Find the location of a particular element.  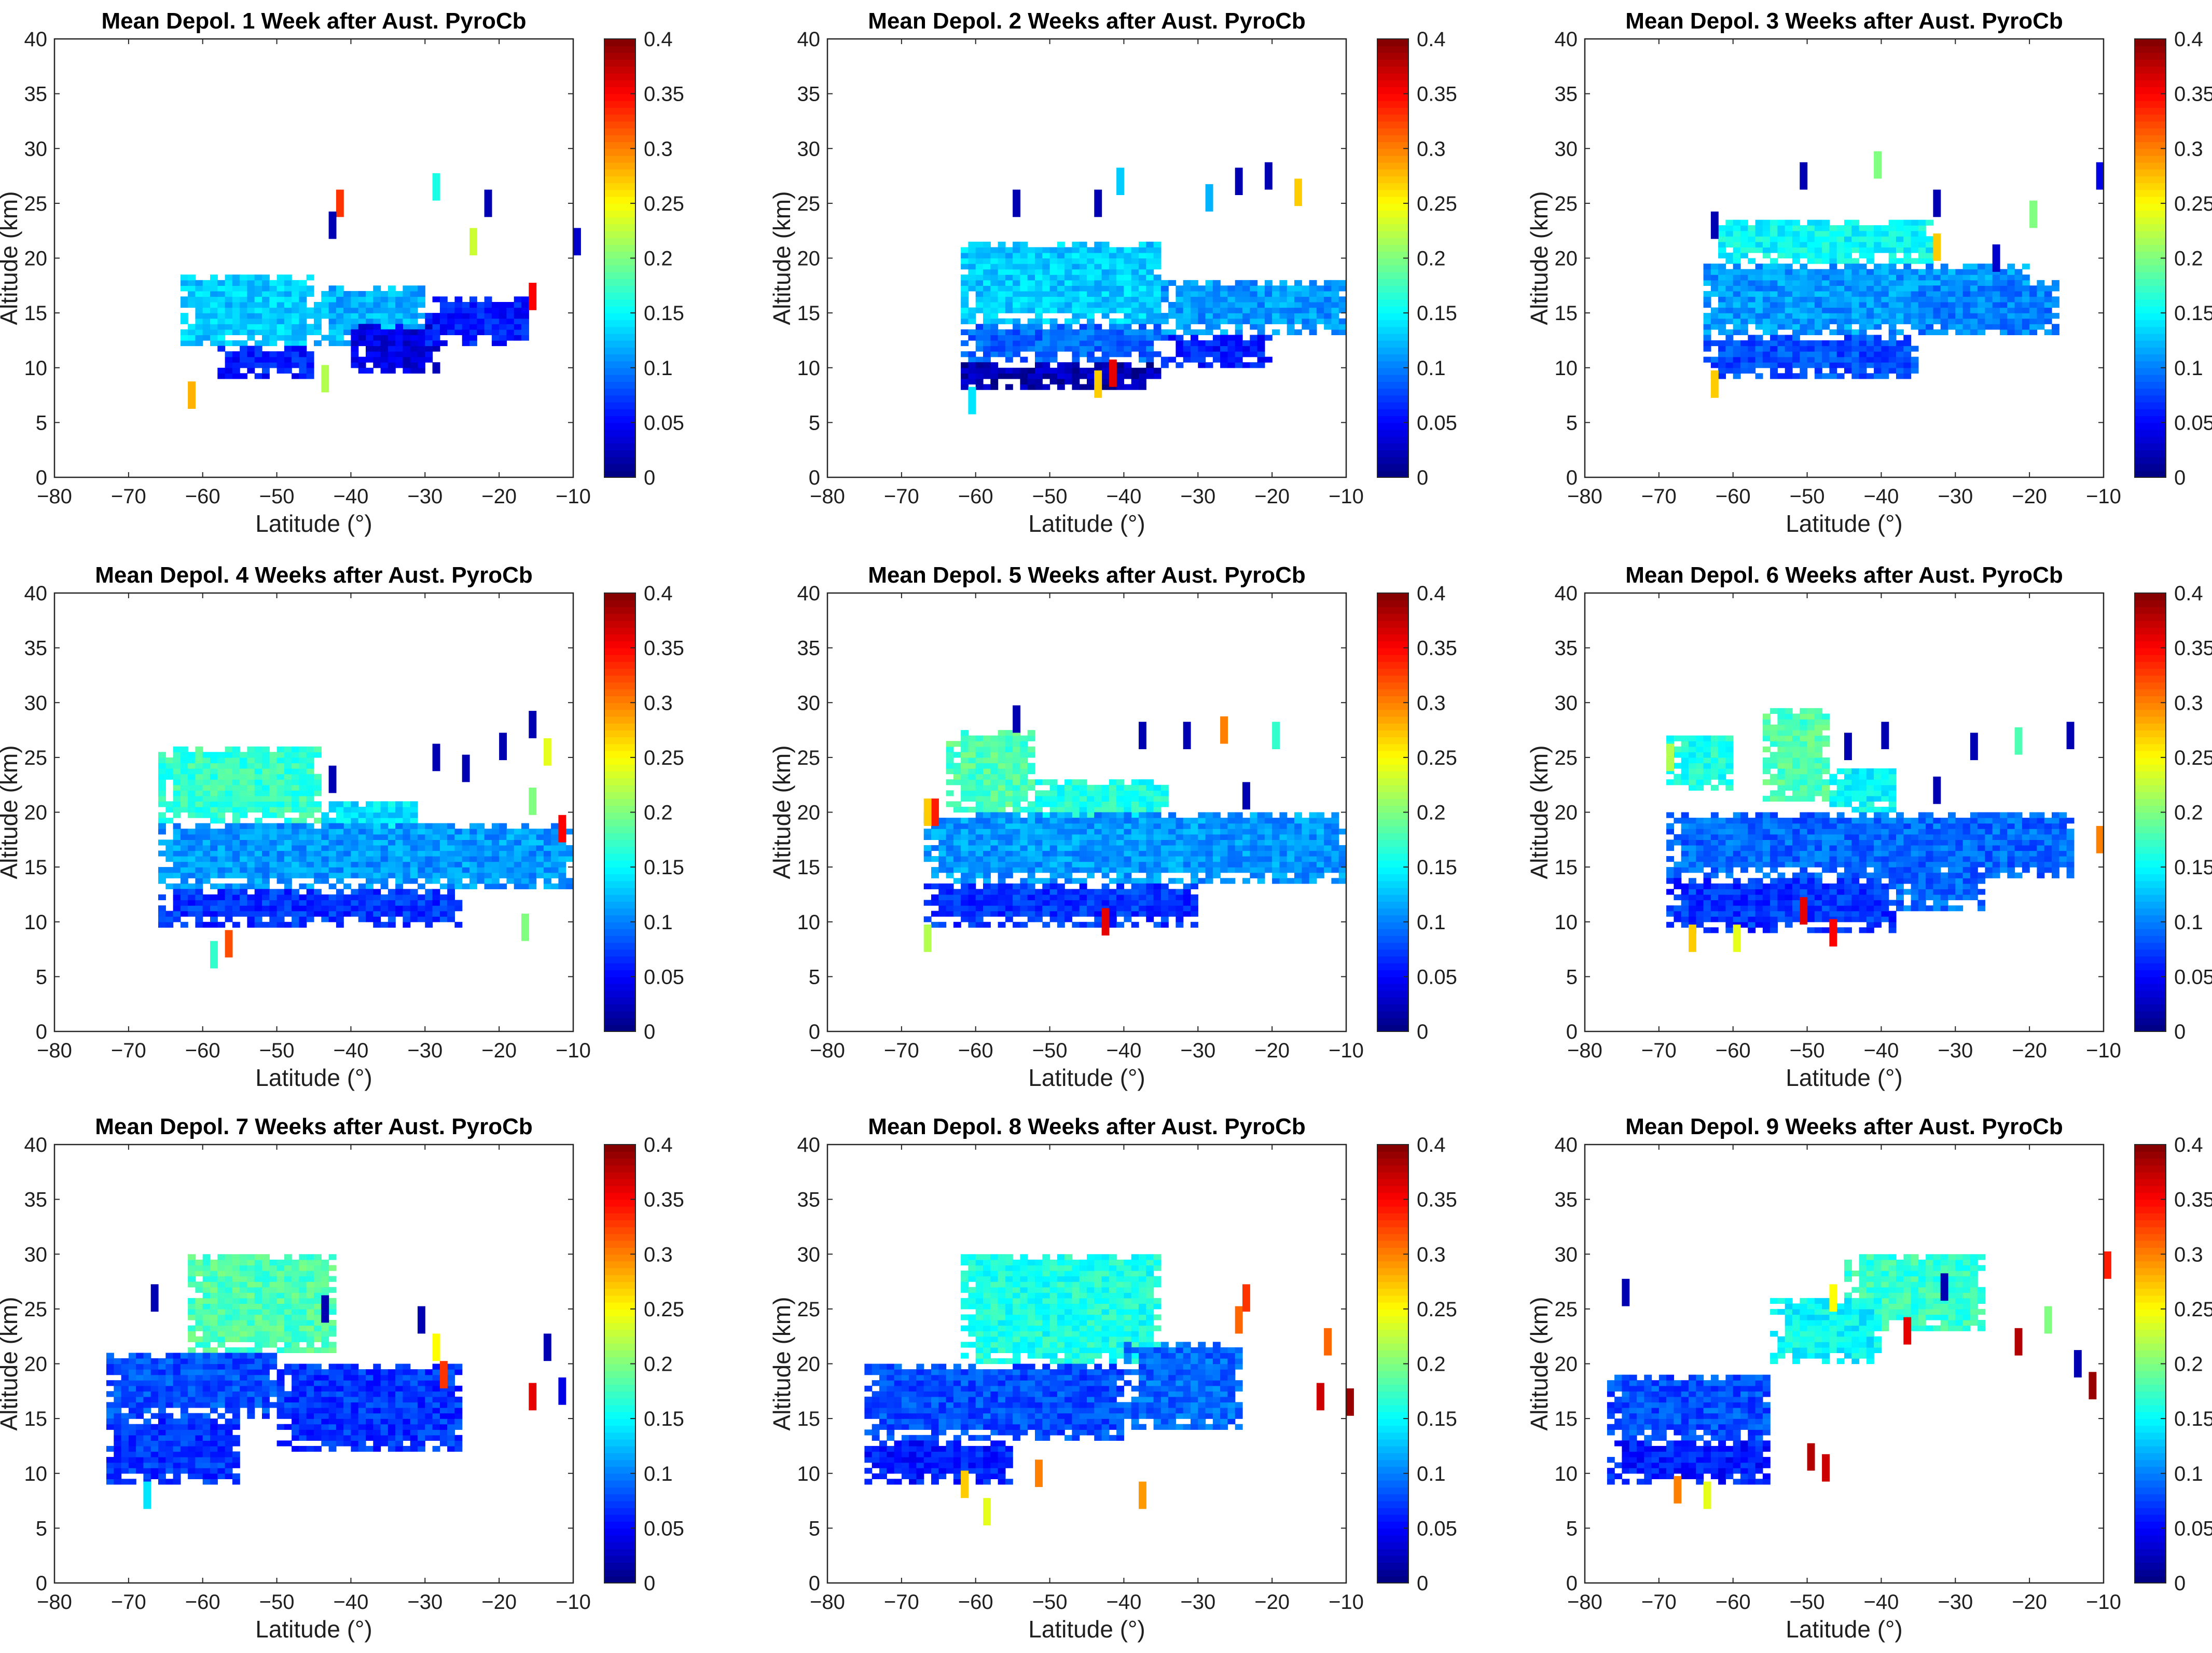

x-tick-label: −70 is located at coordinates (128, 496).